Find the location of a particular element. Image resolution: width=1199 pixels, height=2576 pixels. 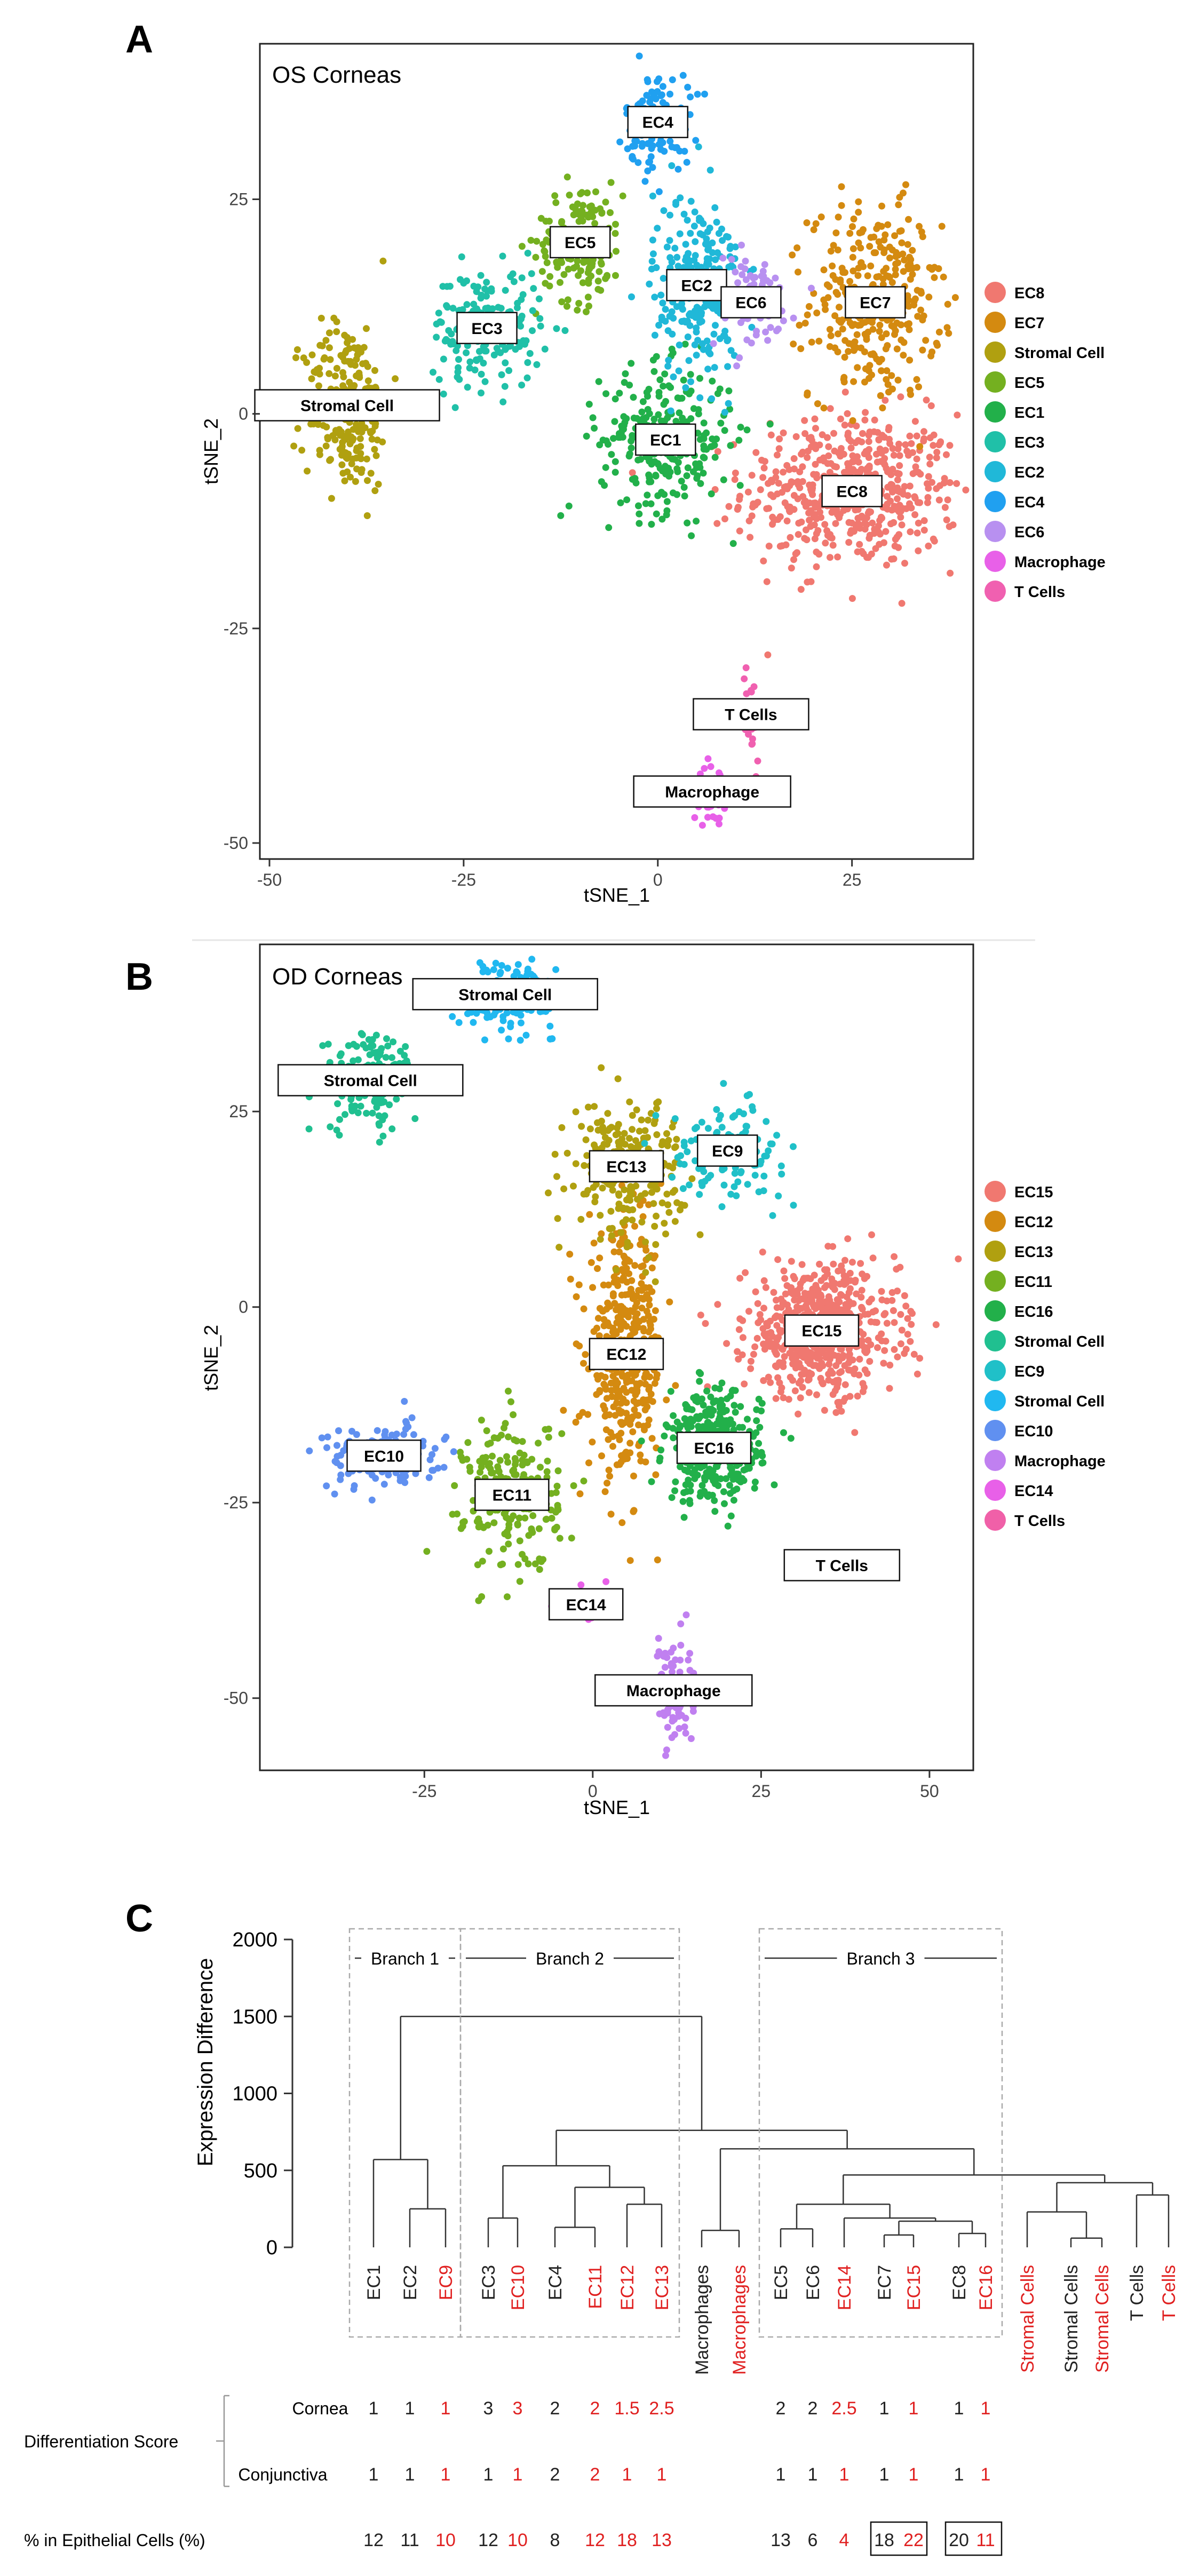

x-tick-label: -50 is located at coordinates (269, 879).